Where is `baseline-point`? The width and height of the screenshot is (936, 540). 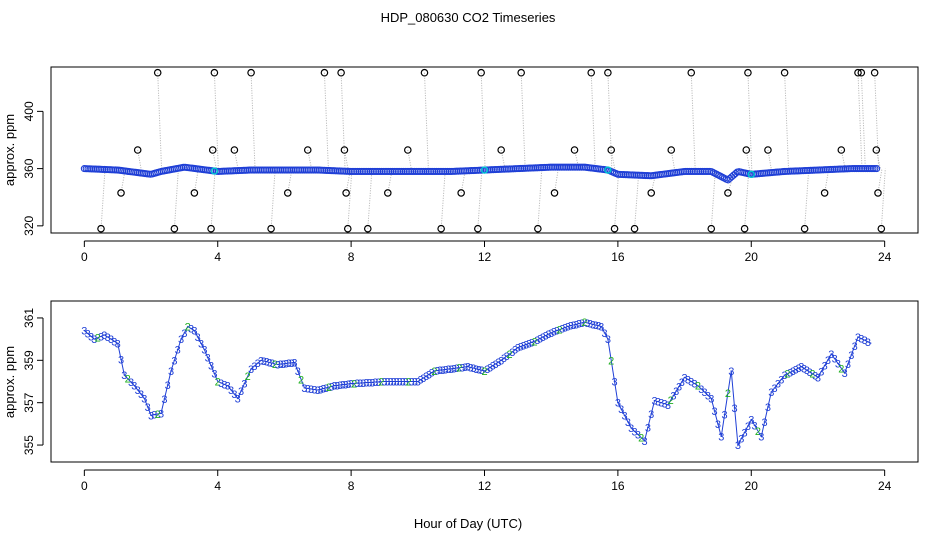 baseline-point is located at coordinates (877, 169).